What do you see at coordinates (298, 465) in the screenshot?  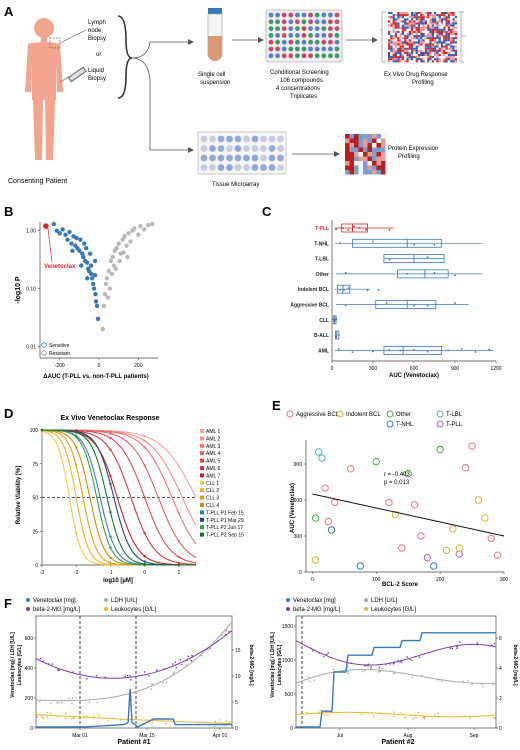 I see `e-ytick-label: 900` at bounding box center [298, 465].